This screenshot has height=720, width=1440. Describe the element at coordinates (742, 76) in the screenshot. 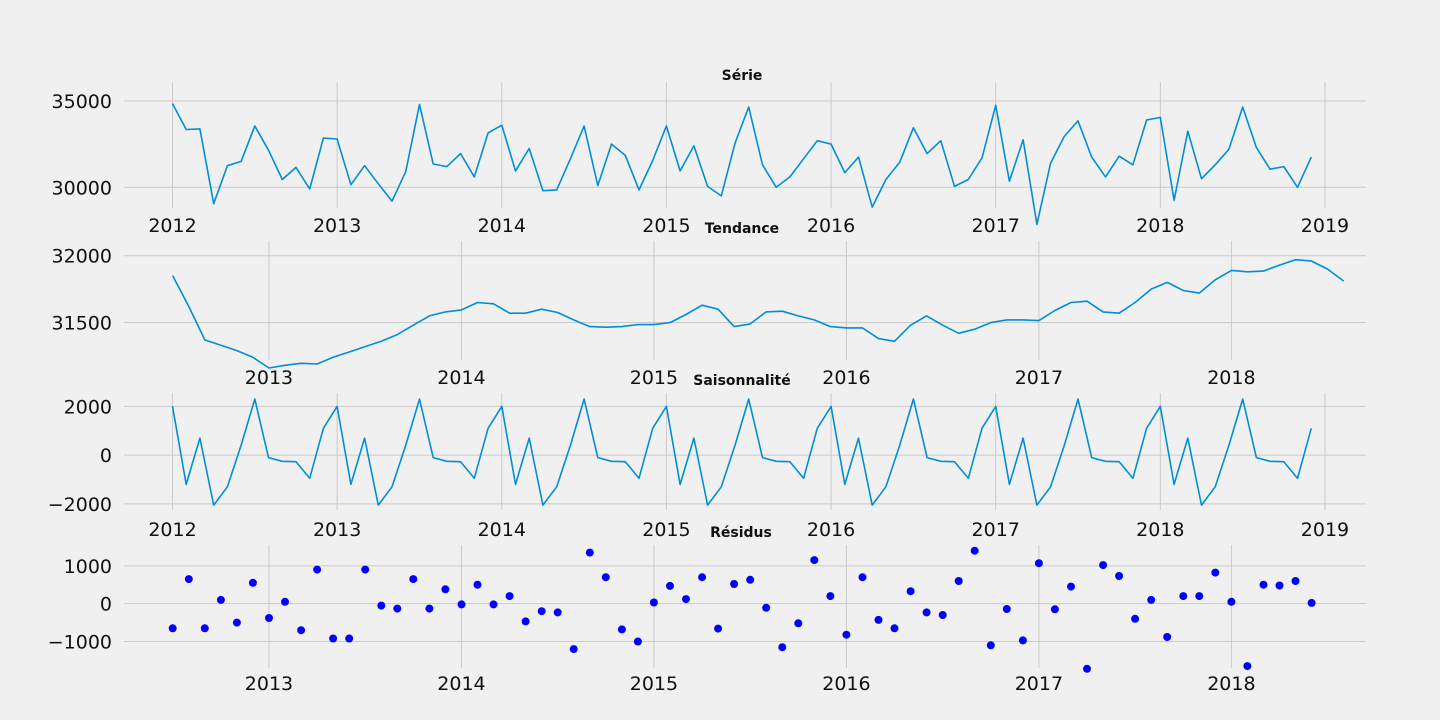

I see `panel-title: Série` at that location.